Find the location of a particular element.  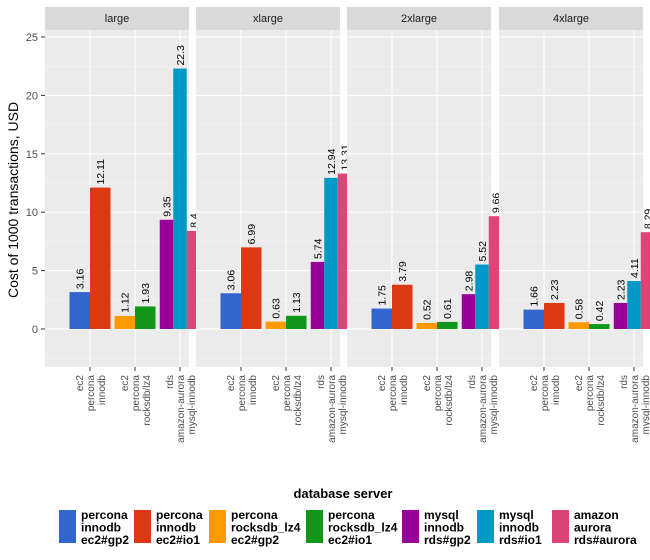

data-label: 0.63 is located at coordinates (277, 308).